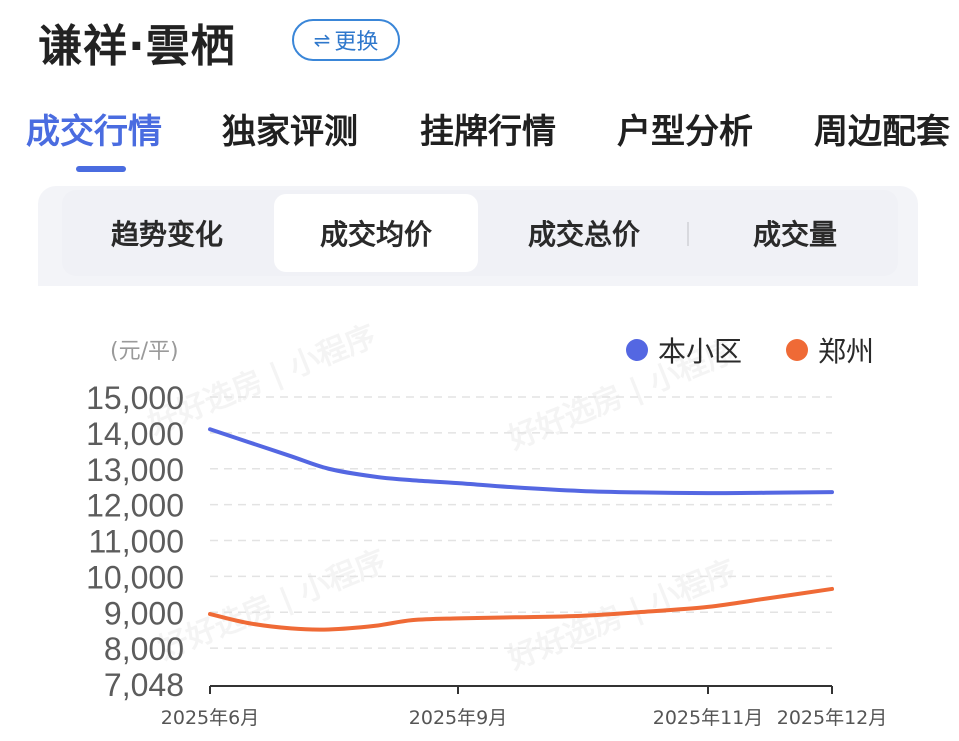 The width and height of the screenshot is (959, 741). Describe the element at coordinates (135, 434) in the screenshot. I see `y-tick-label: 14,000` at that location.